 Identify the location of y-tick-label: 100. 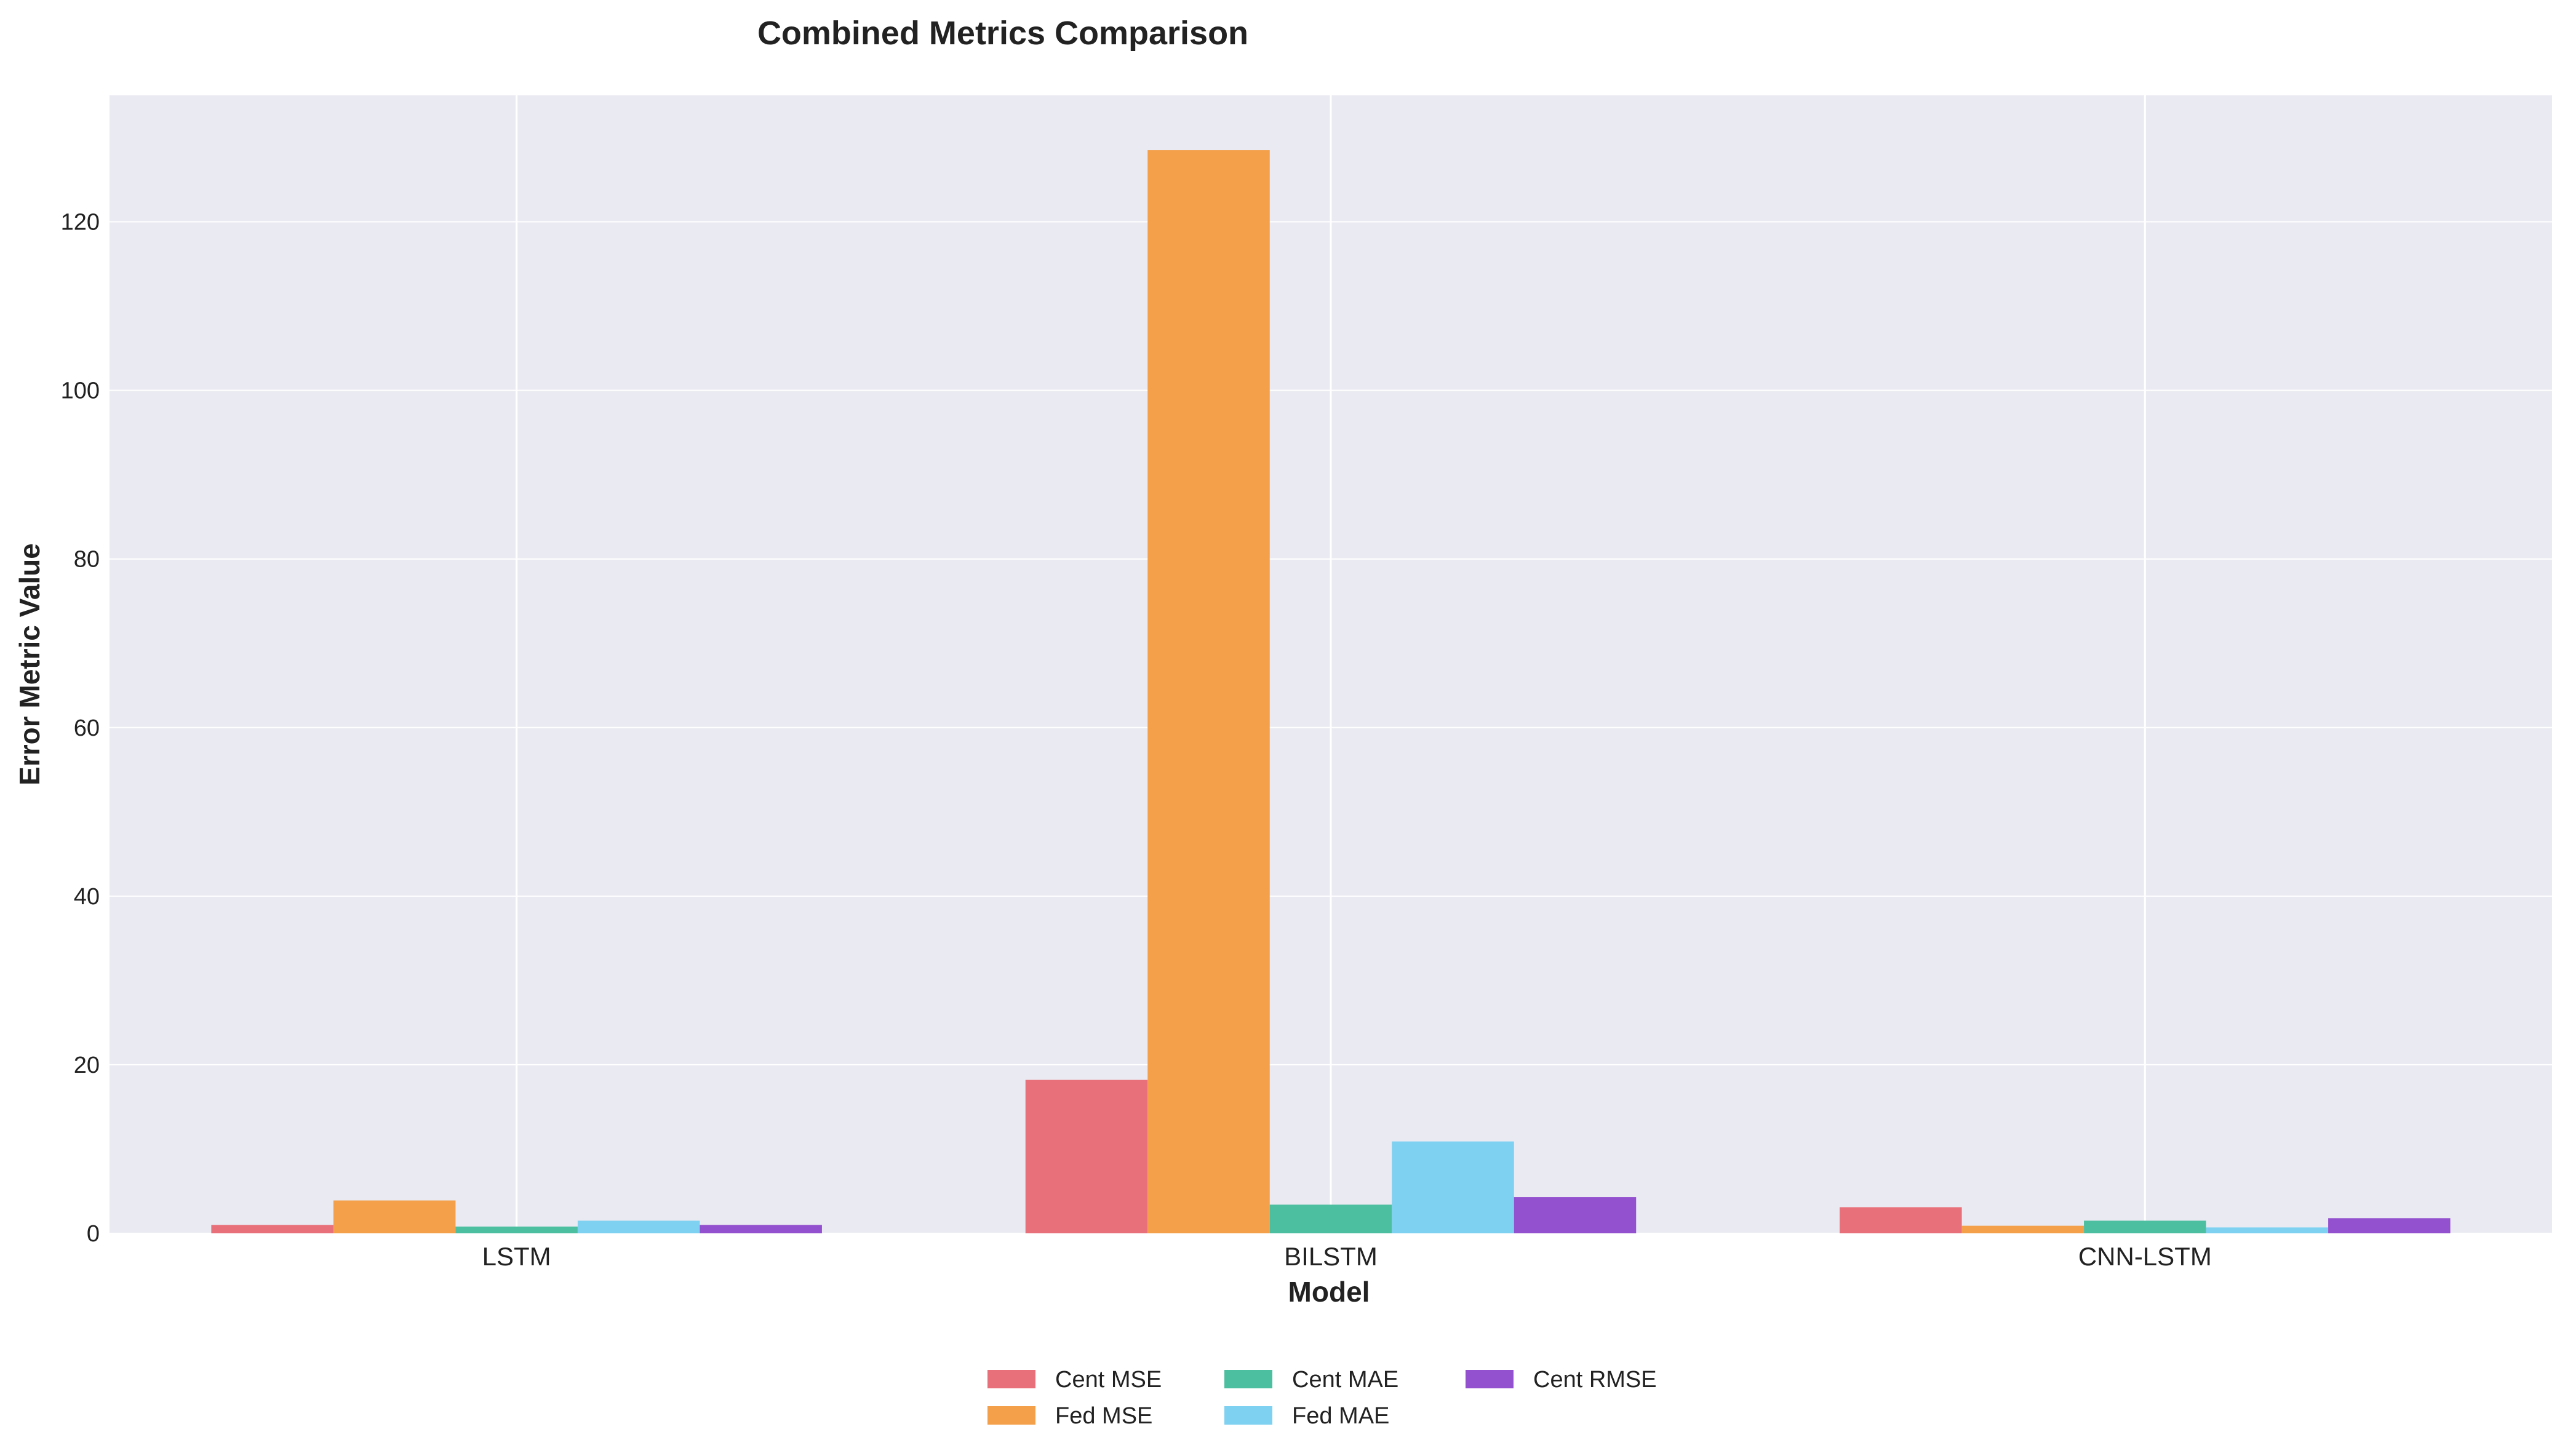
(80, 391).